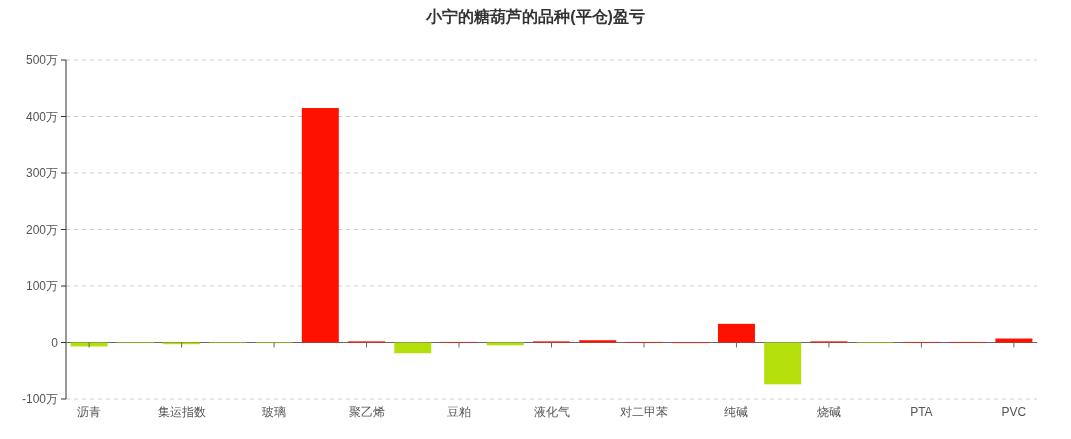 Image resolution: width=1071 pixels, height=439 pixels. Describe the element at coordinates (39, 399) in the screenshot. I see `y-tick-label: -100万` at that location.